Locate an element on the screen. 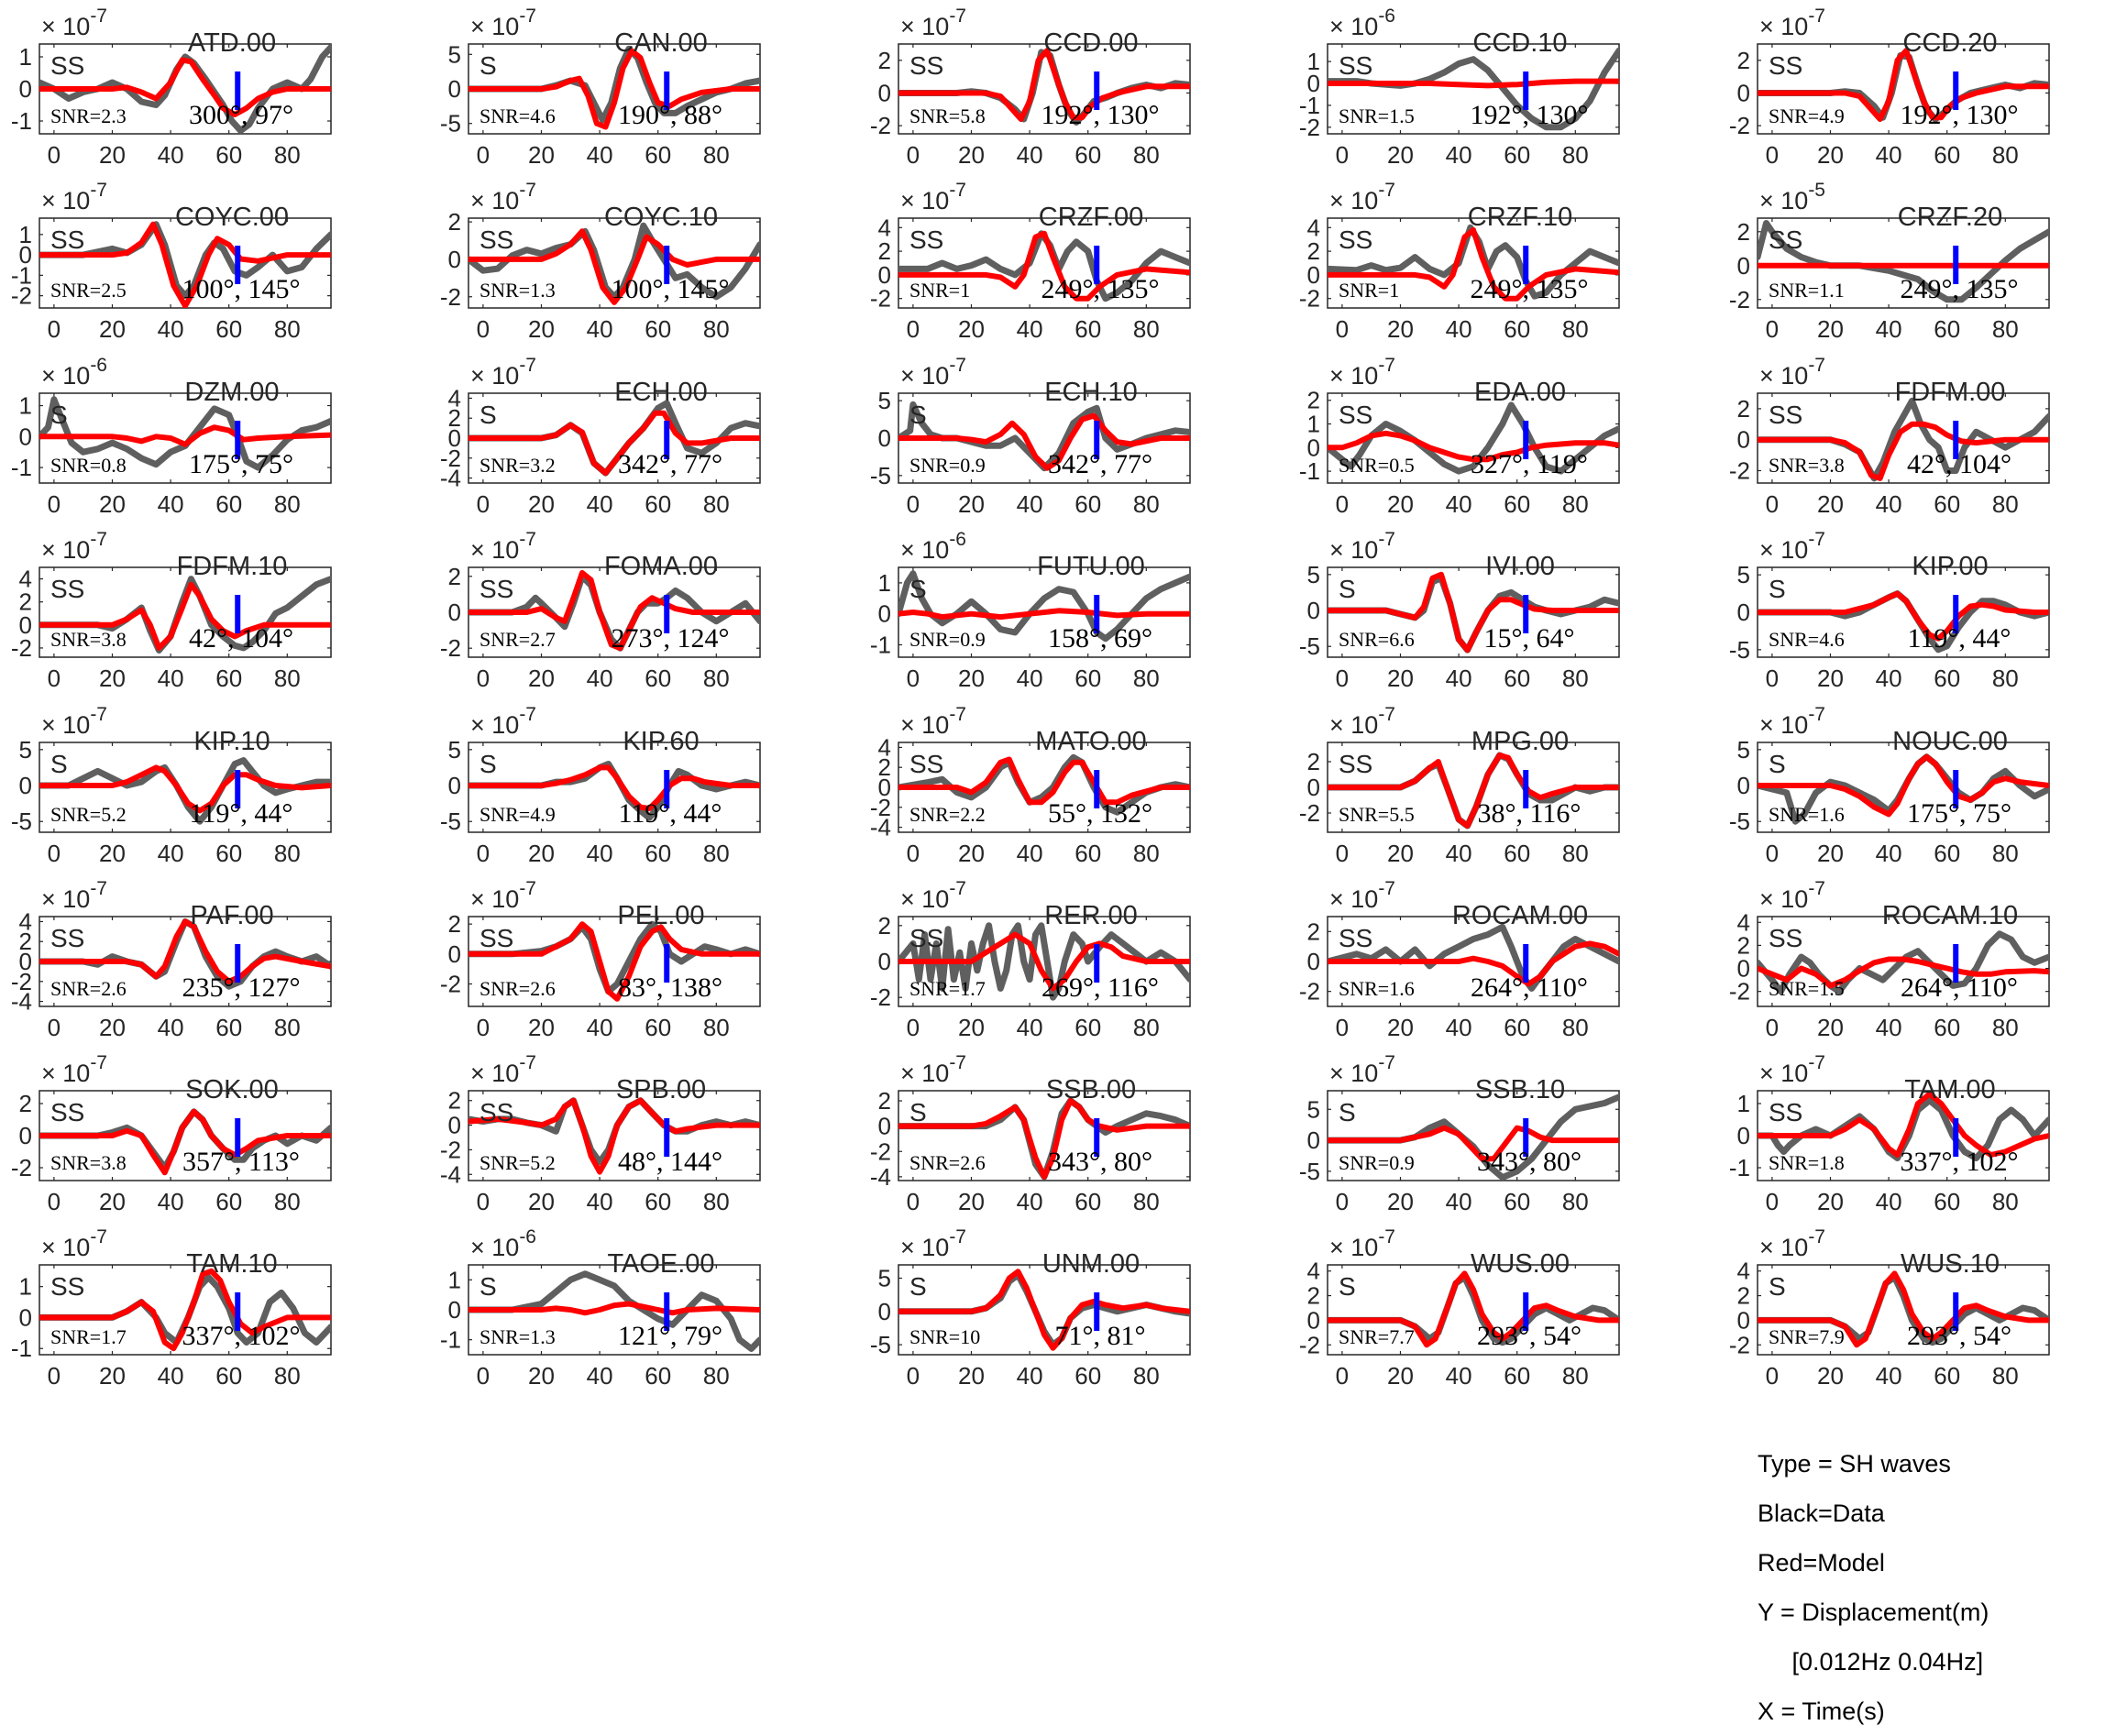 This screenshot has width=2105, height=1736. station-label: MATO.00 is located at coordinates (1090, 742).